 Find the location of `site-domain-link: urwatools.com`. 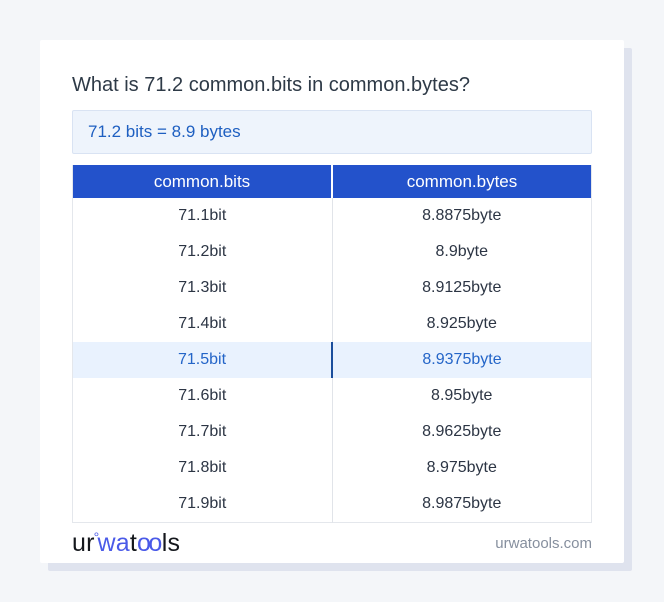

site-domain-link: urwatools.com is located at coordinates (543, 543).